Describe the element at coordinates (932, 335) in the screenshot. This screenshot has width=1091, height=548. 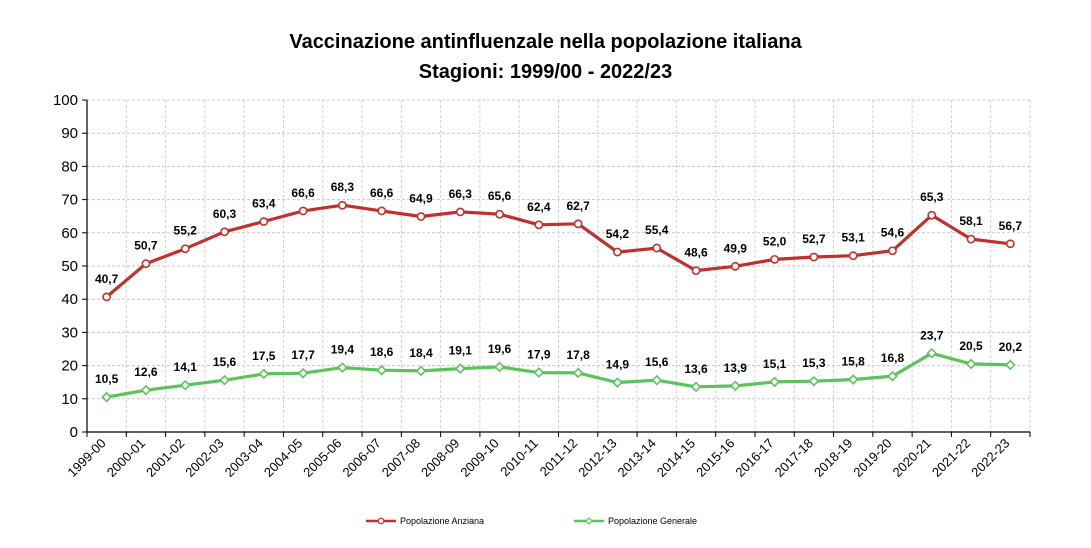
I see `data-label: 23,7` at that location.